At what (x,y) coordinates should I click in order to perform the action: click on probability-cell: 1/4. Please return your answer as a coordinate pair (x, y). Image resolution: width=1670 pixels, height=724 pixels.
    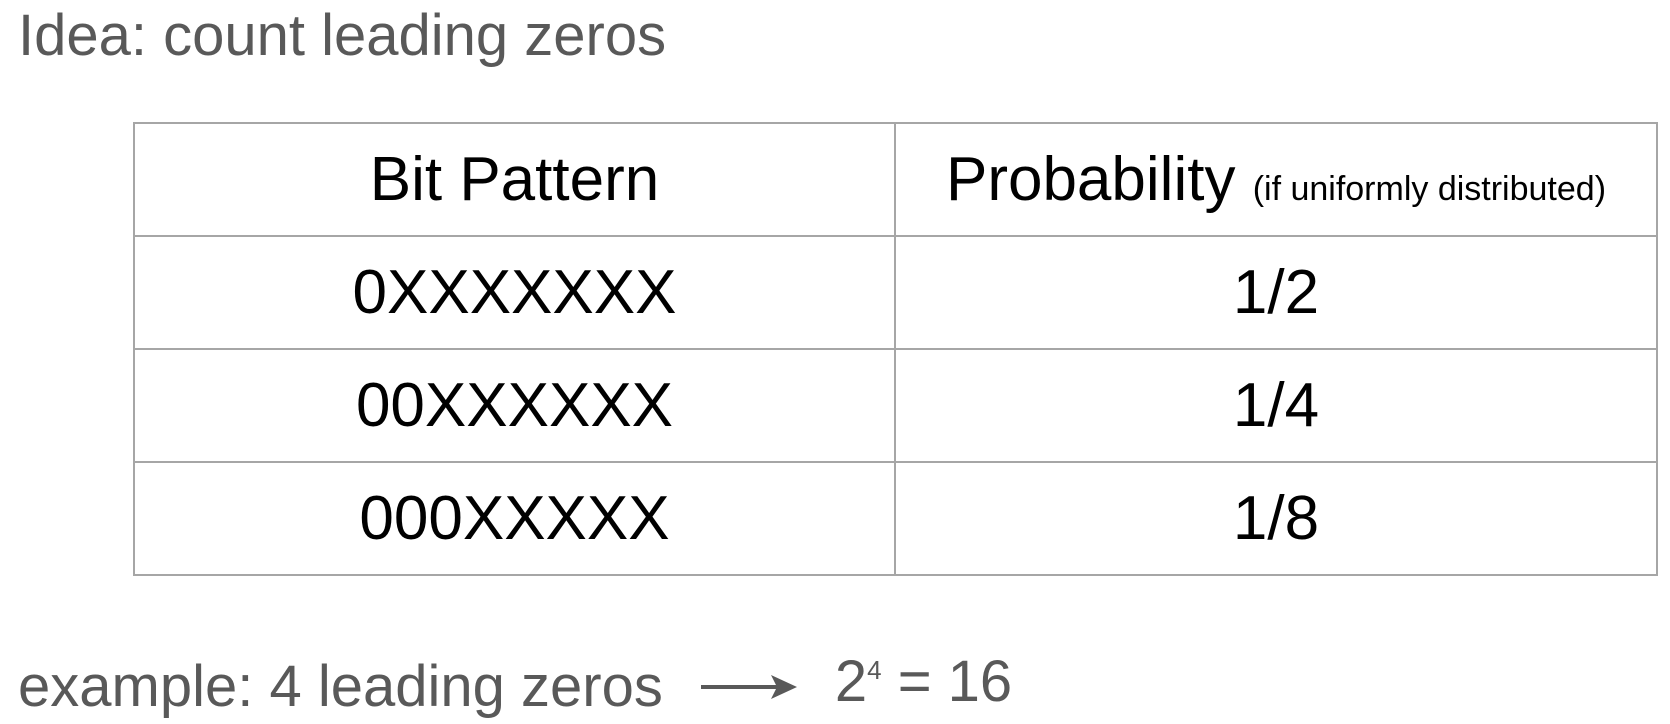
    Looking at the image, I should click on (1276, 405).